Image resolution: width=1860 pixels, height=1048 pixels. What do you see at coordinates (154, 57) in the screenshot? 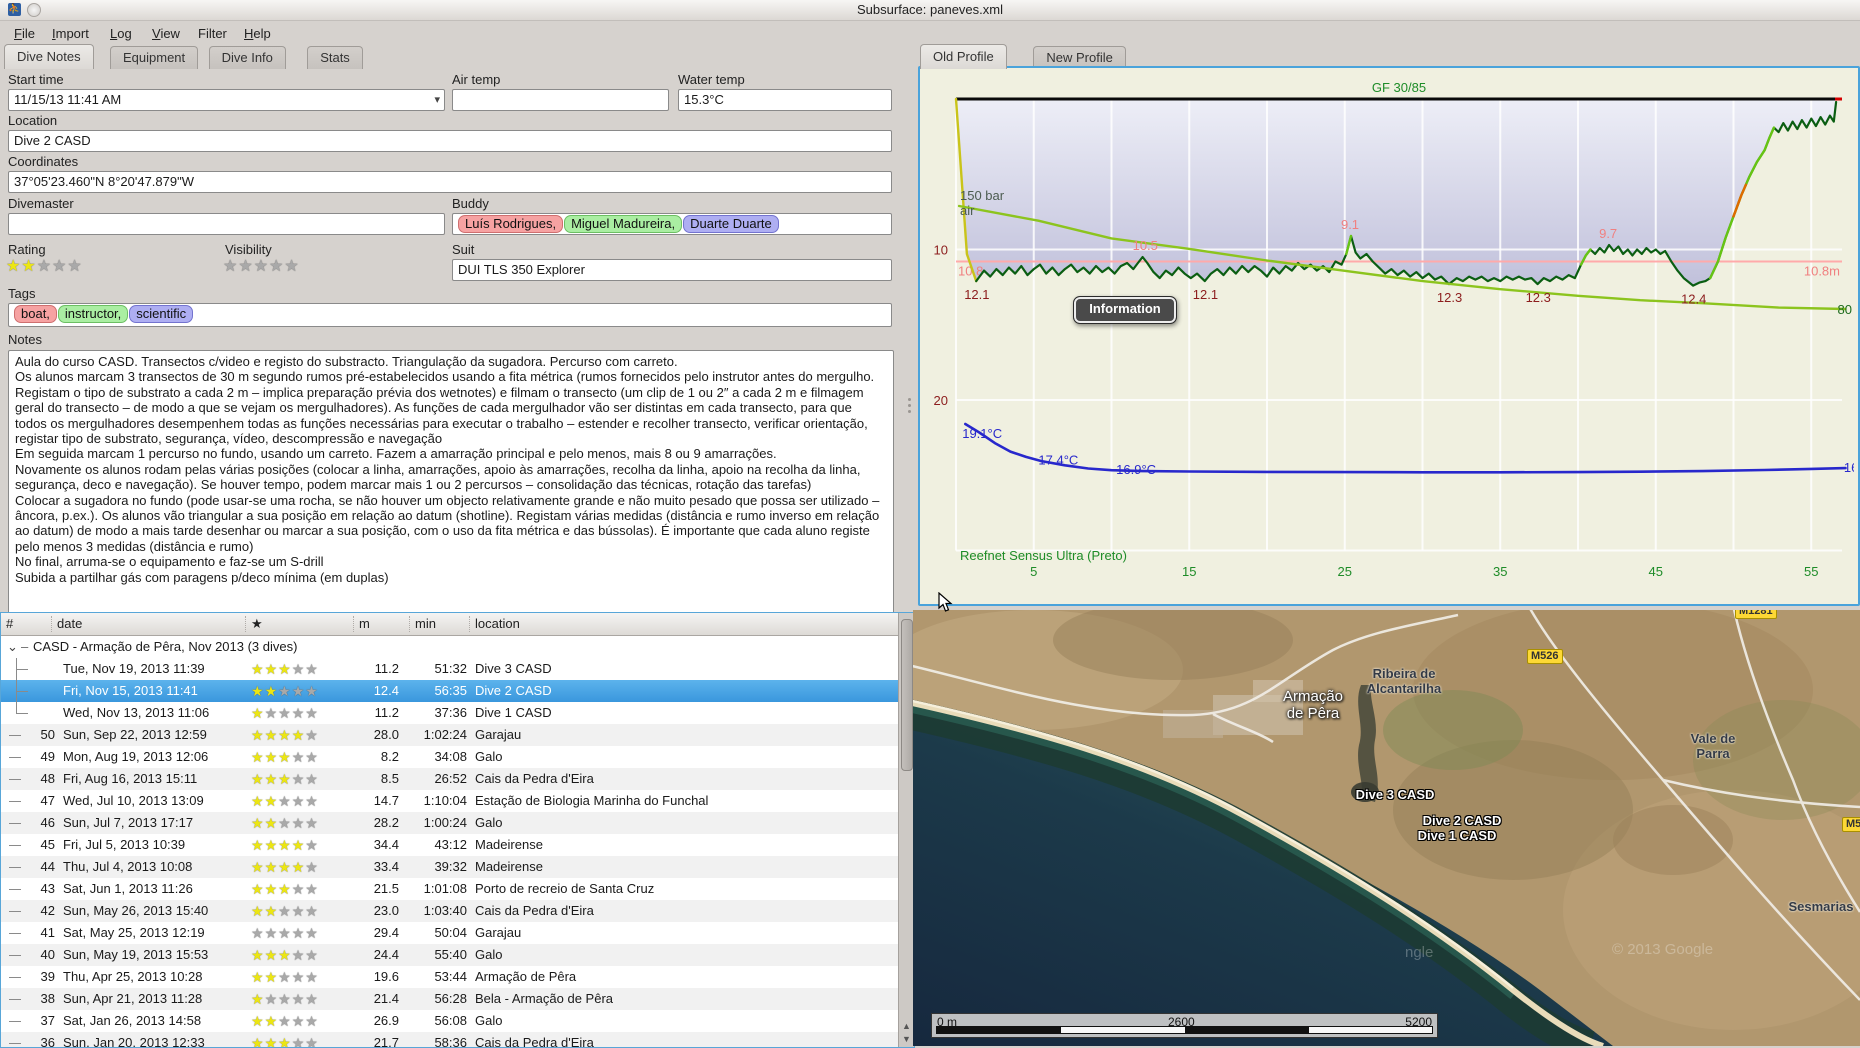
I see `tab-equipment: Equipment` at bounding box center [154, 57].